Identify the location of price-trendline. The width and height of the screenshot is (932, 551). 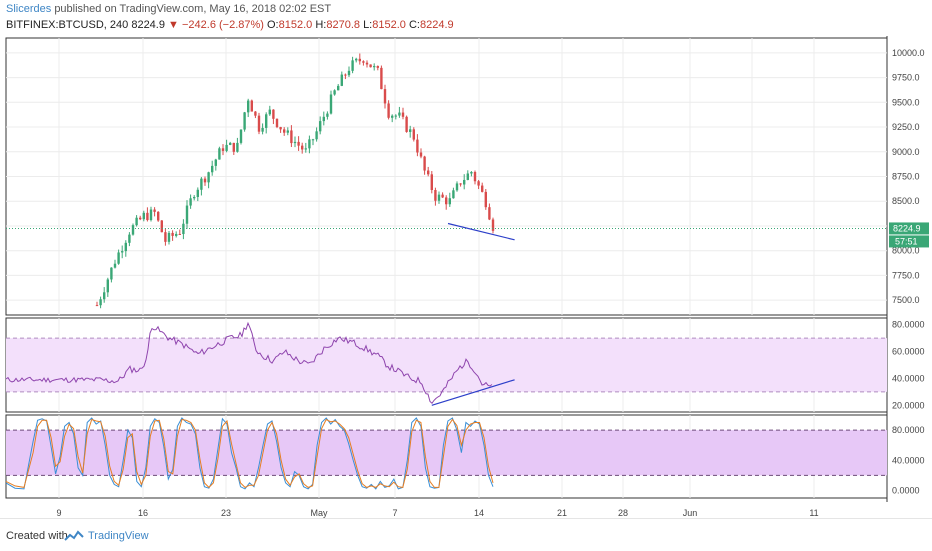
(481, 231).